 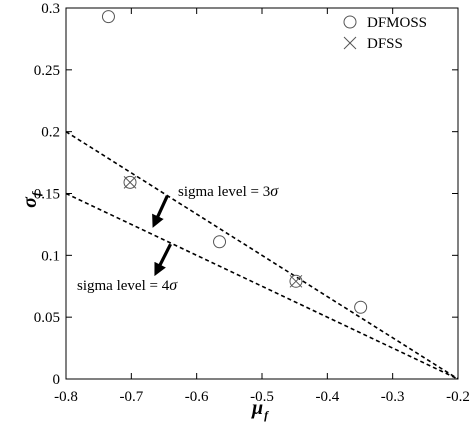 What do you see at coordinates (31, 199) in the screenshot?
I see `y-axis-title: σf` at bounding box center [31, 199].